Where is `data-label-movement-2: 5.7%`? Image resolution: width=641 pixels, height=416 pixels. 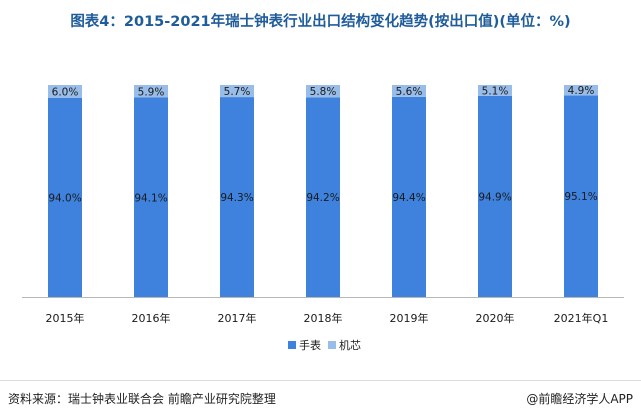
data-label-movement-2: 5.7% is located at coordinates (237, 92).